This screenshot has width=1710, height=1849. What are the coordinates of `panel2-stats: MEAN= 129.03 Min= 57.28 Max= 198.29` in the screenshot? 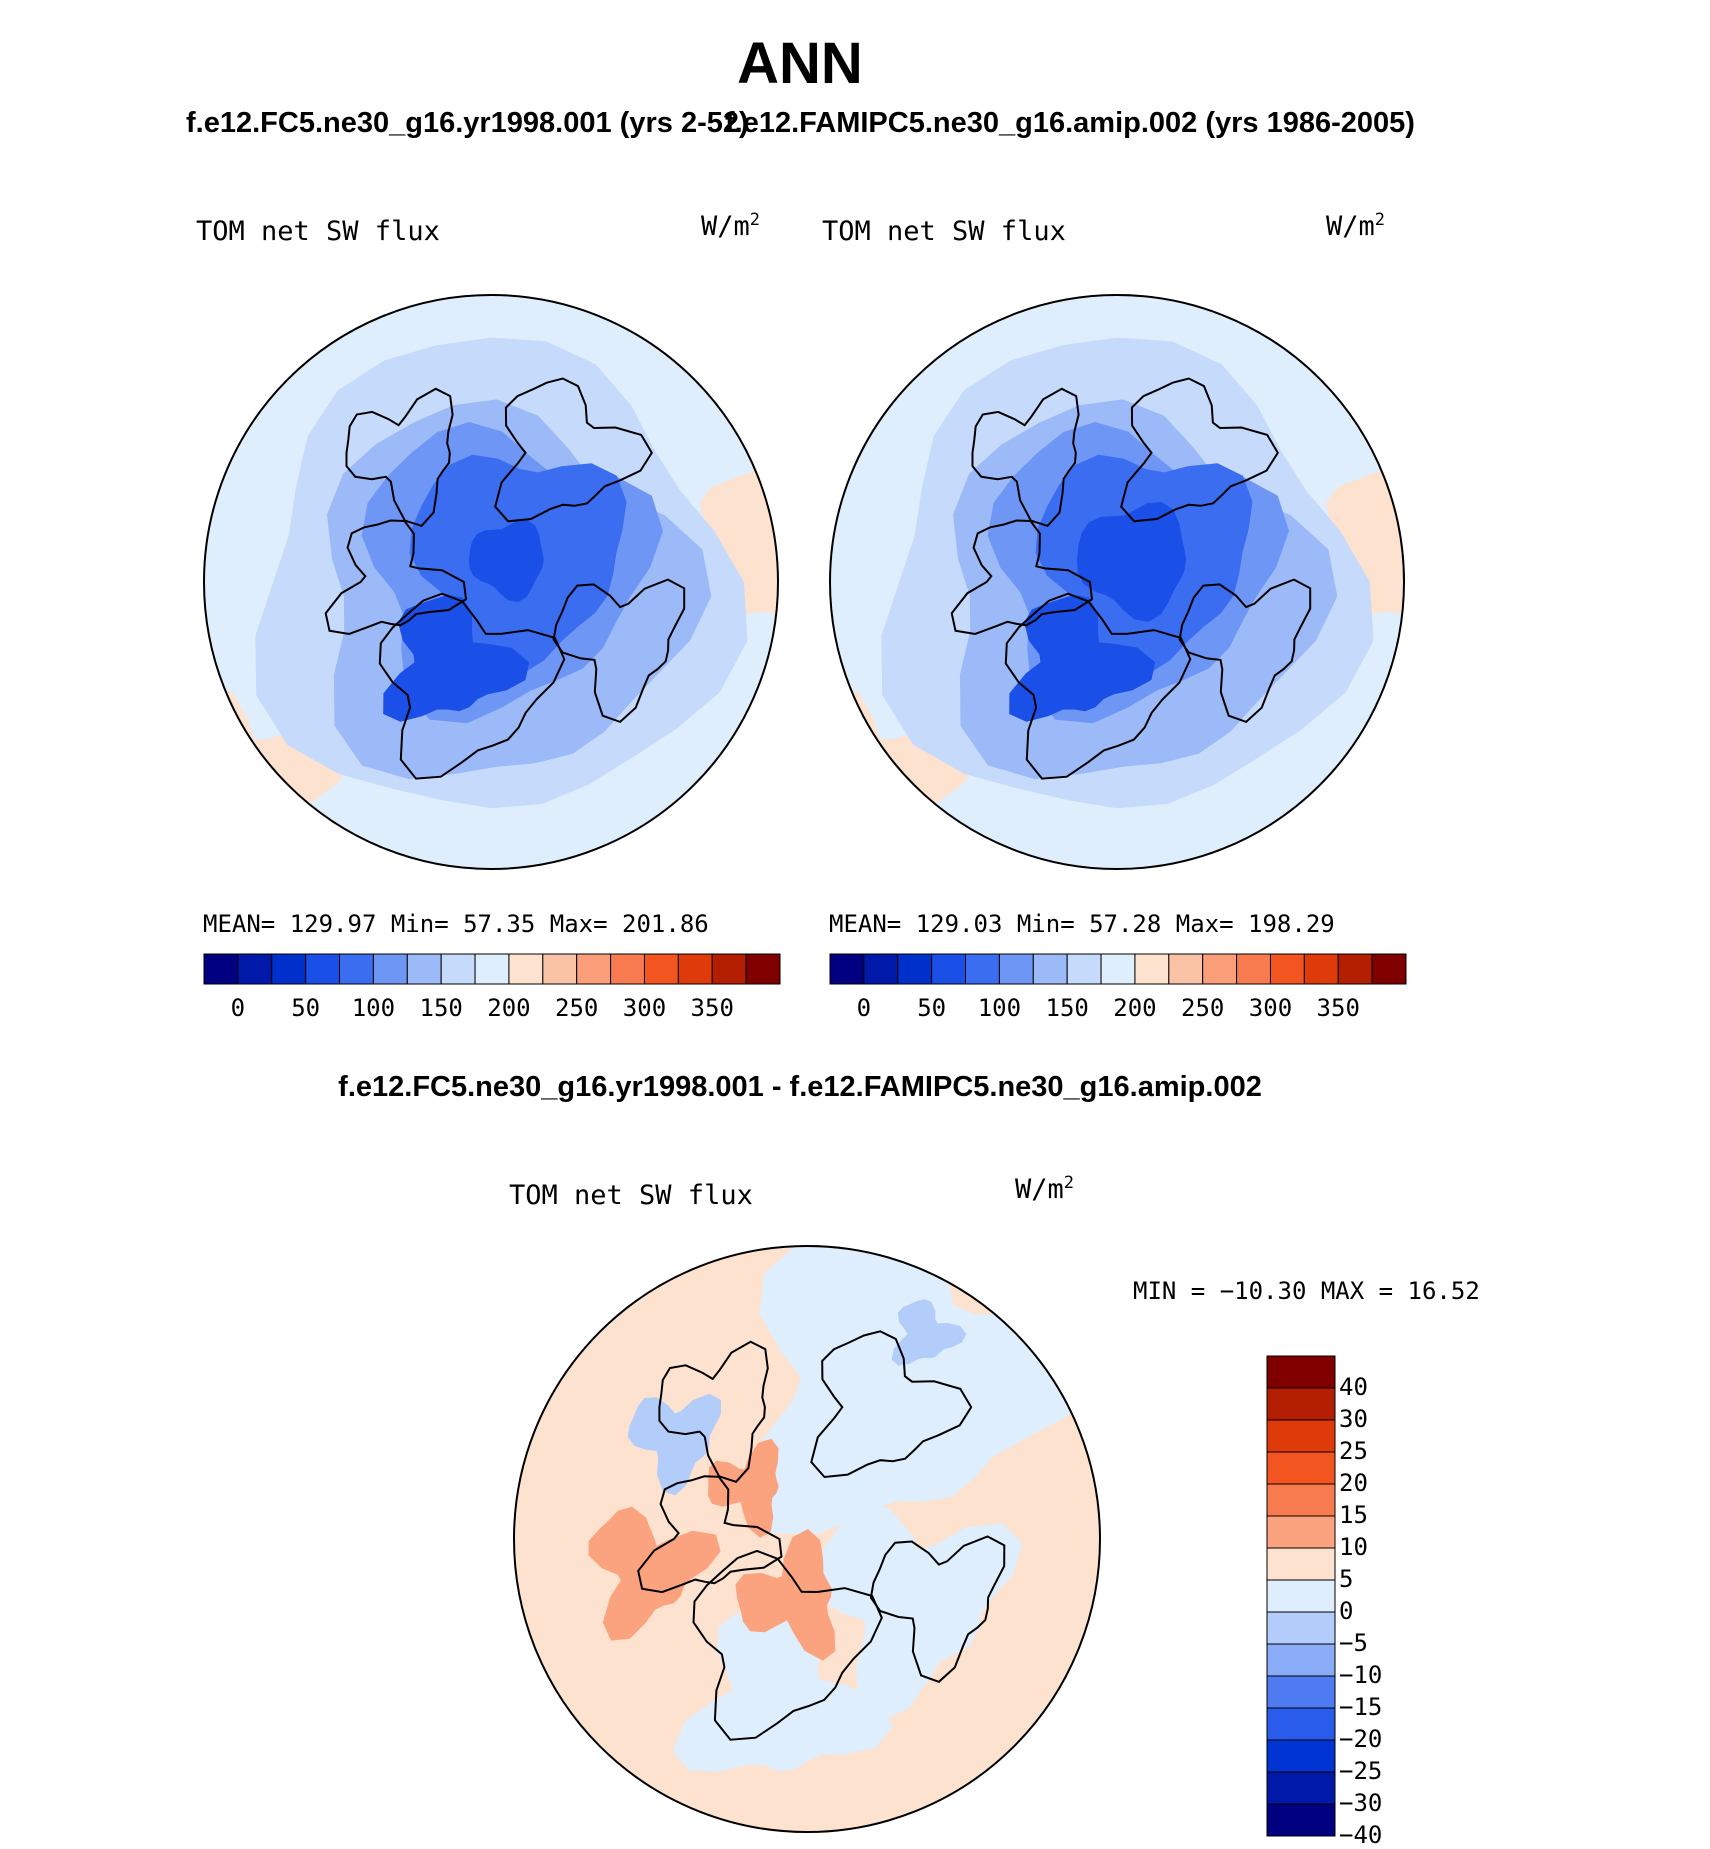 It's located at (1082, 924).